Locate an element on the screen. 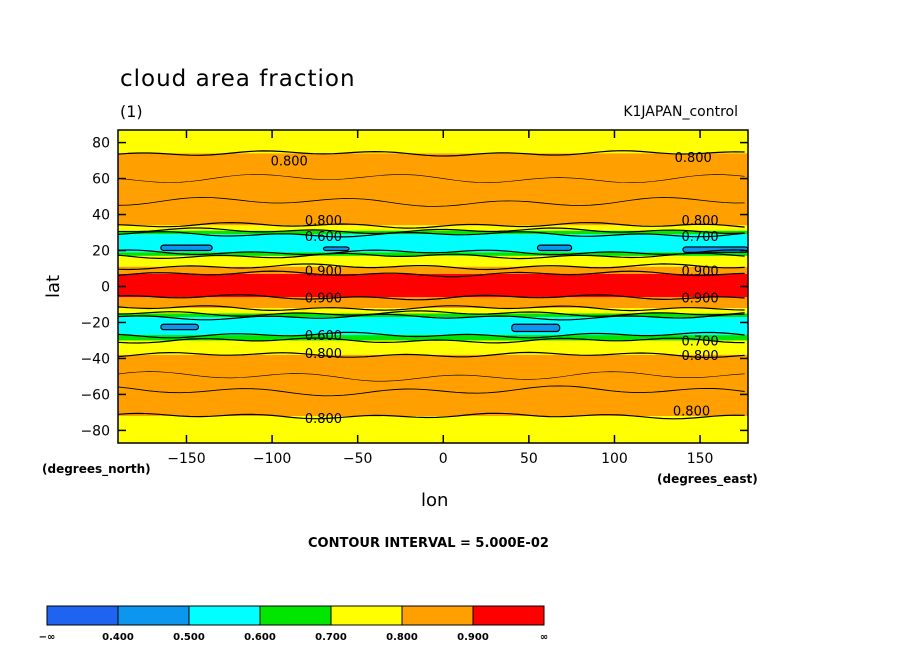 This screenshot has width=904, height=654. y-tick-label-7: −60 is located at coordinates (95, 395).